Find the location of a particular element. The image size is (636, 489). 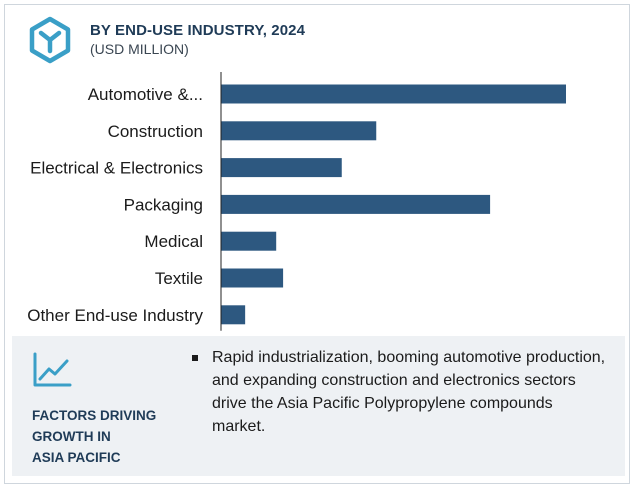

chart-title: BY END-USE INDUSTRY, 2024 is located at coordinates (198, 30).